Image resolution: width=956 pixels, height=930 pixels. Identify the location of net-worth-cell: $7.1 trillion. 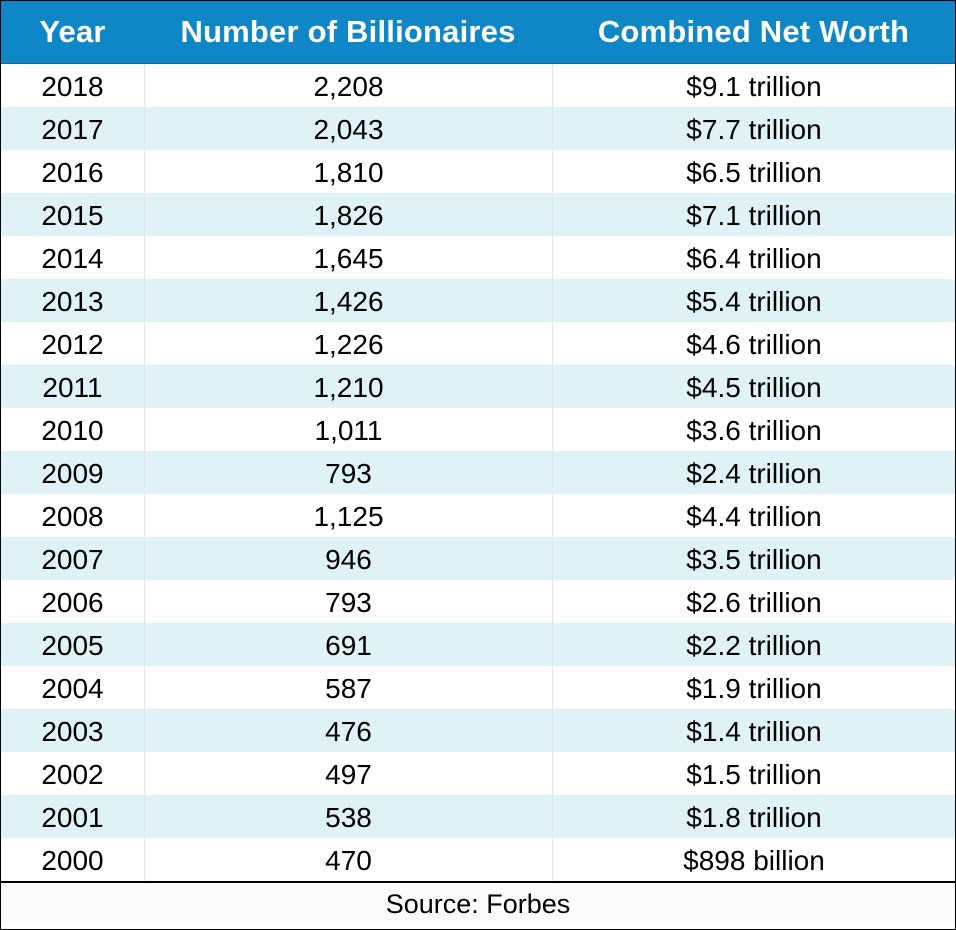
(753, 214).